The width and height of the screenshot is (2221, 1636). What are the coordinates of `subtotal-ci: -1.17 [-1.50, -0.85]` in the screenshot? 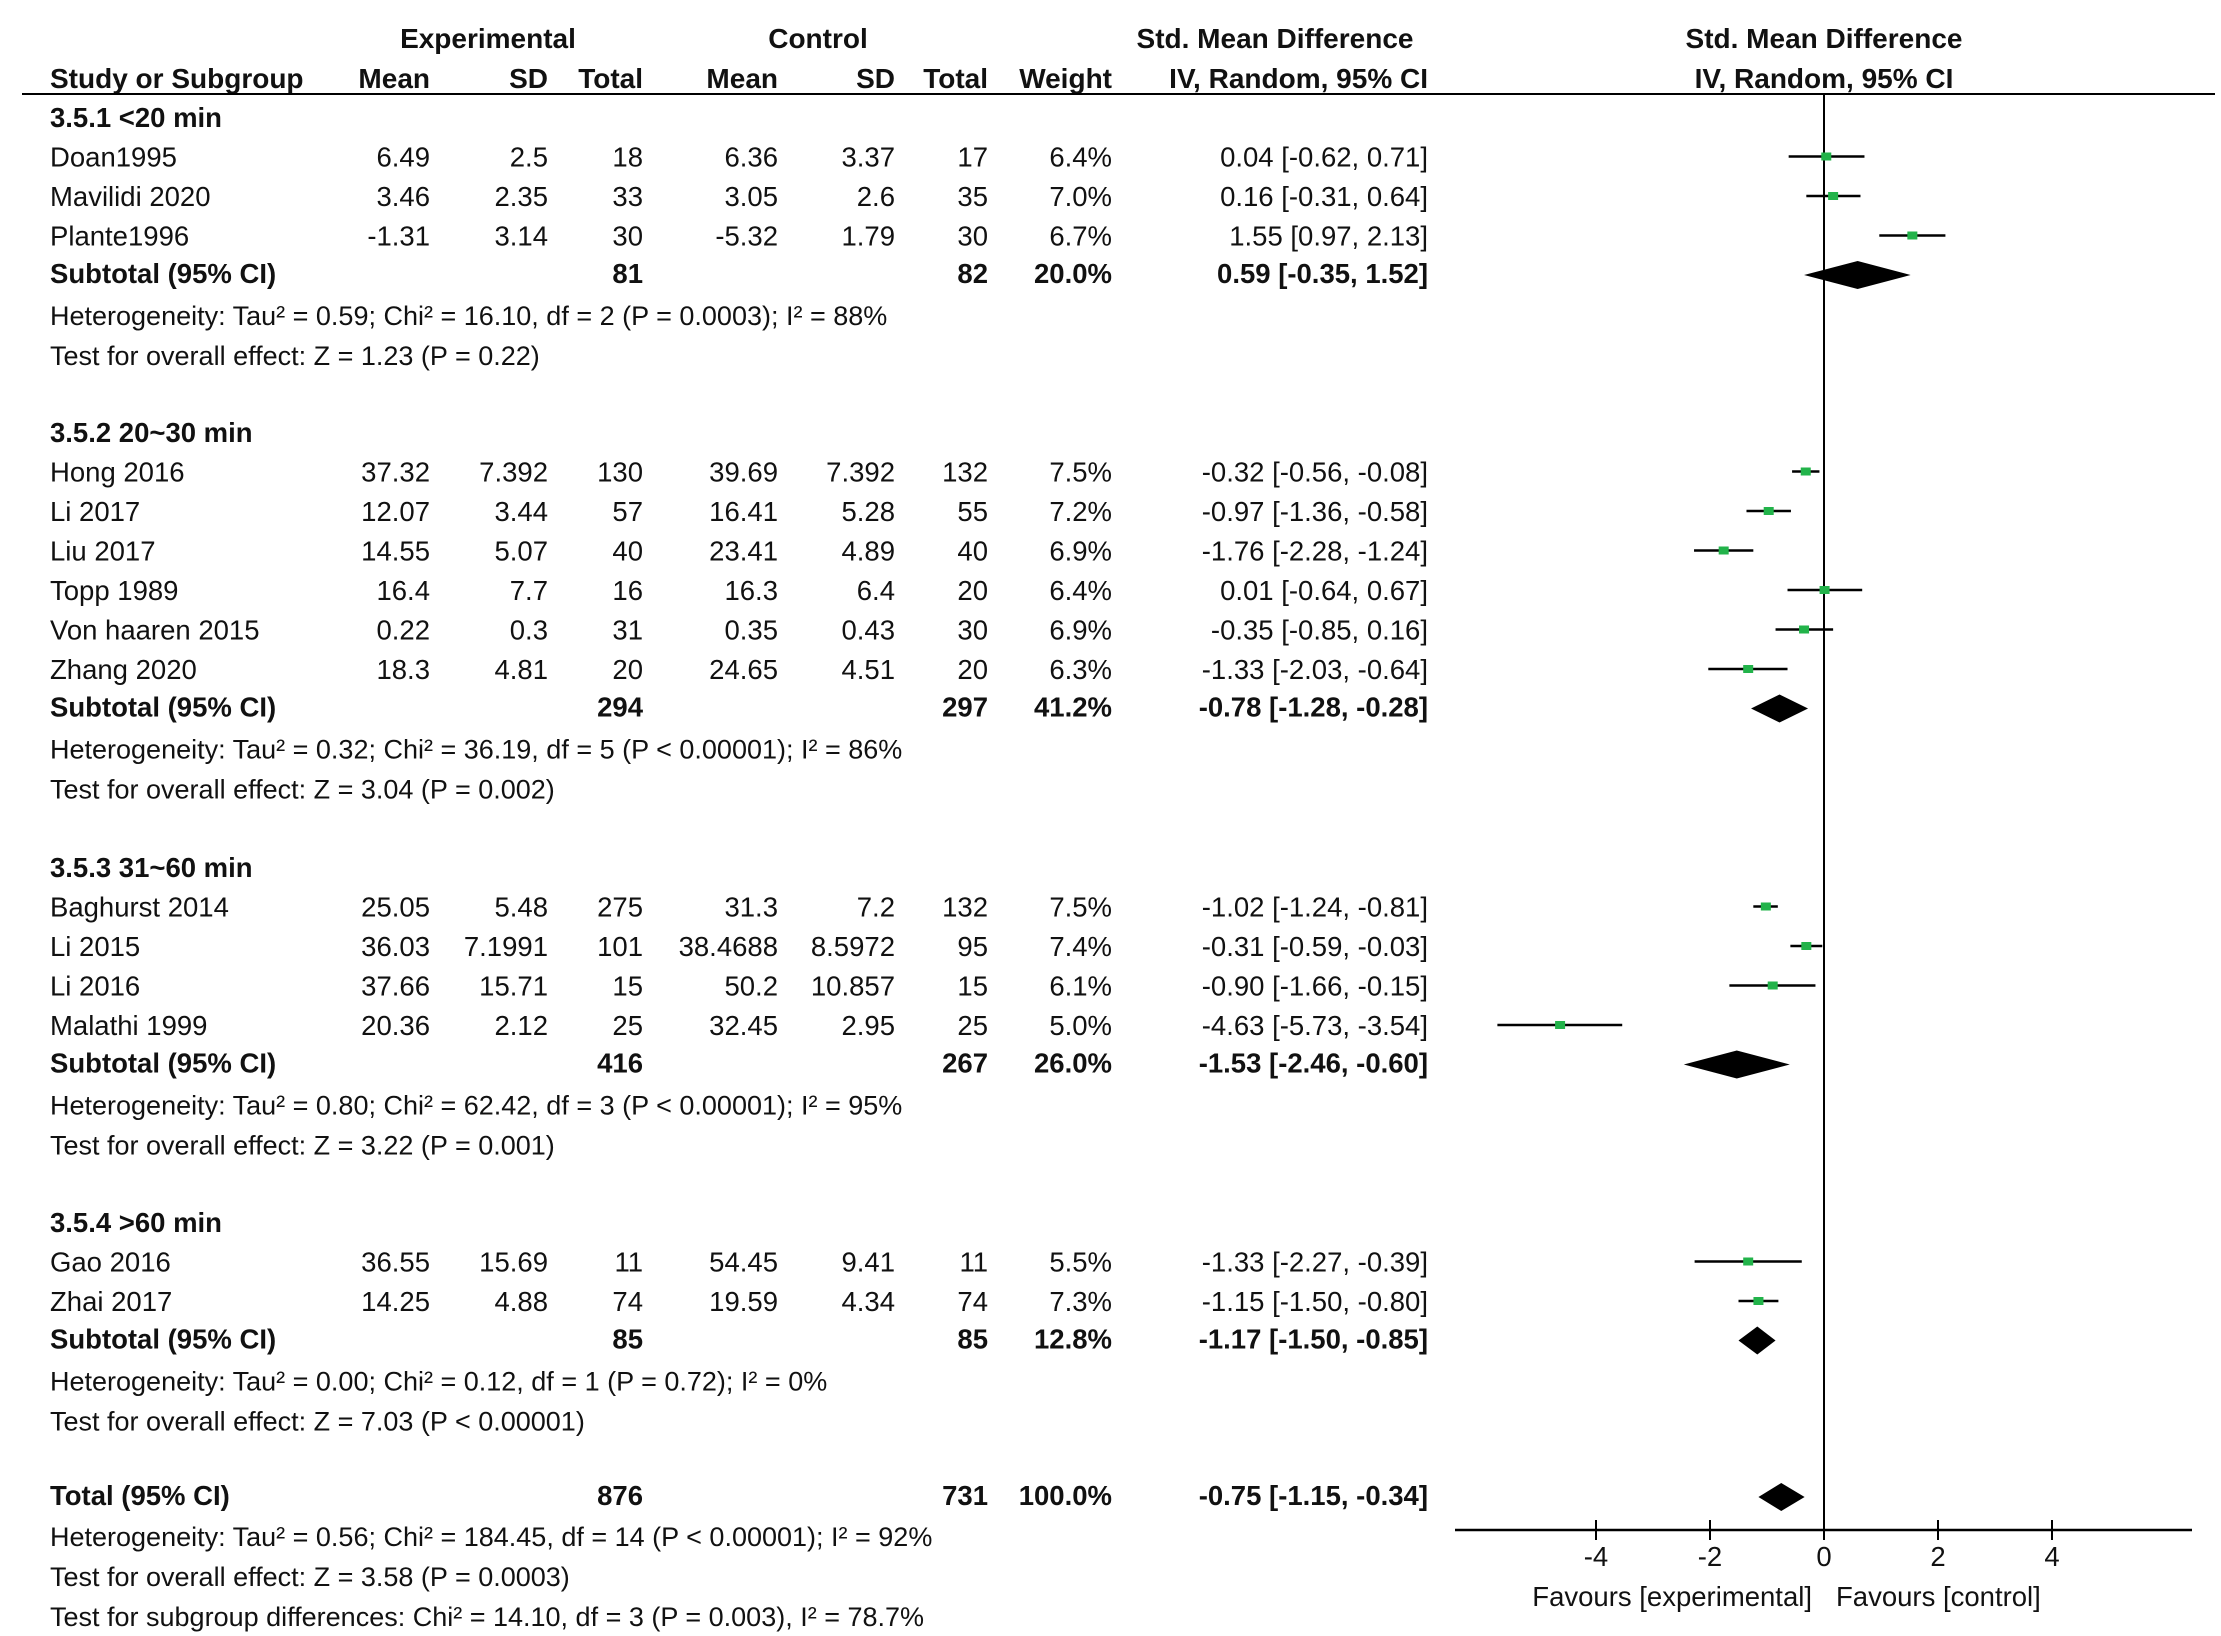 It's located at (1313, 1339).